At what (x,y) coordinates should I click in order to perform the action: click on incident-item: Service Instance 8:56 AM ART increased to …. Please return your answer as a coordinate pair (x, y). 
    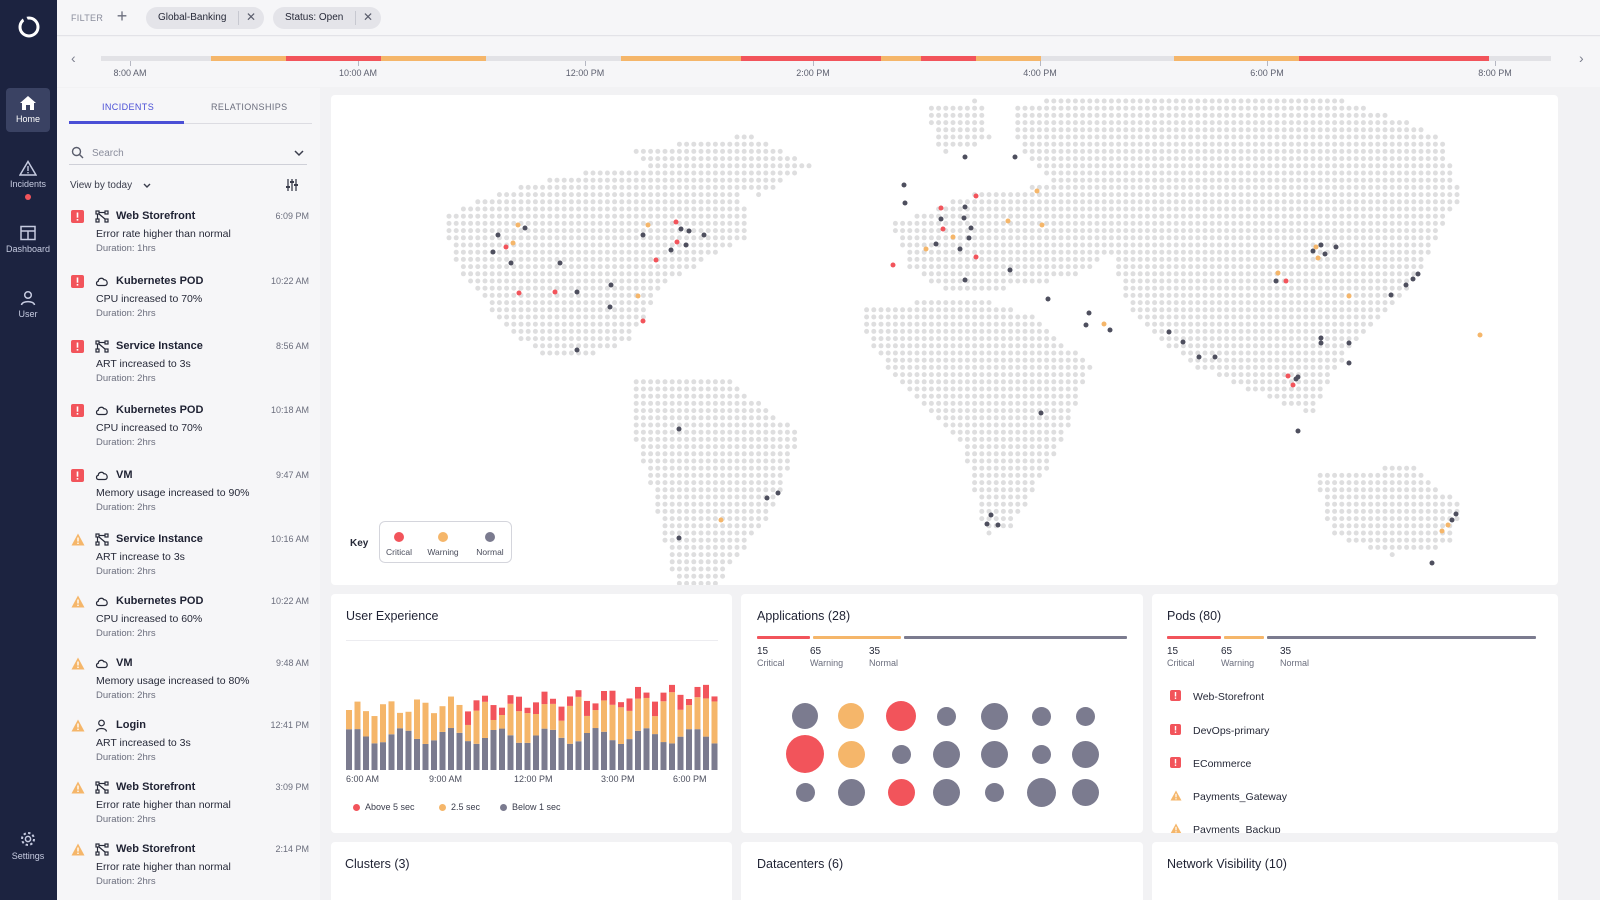
    Looking at the image, I should click on (189, 368).